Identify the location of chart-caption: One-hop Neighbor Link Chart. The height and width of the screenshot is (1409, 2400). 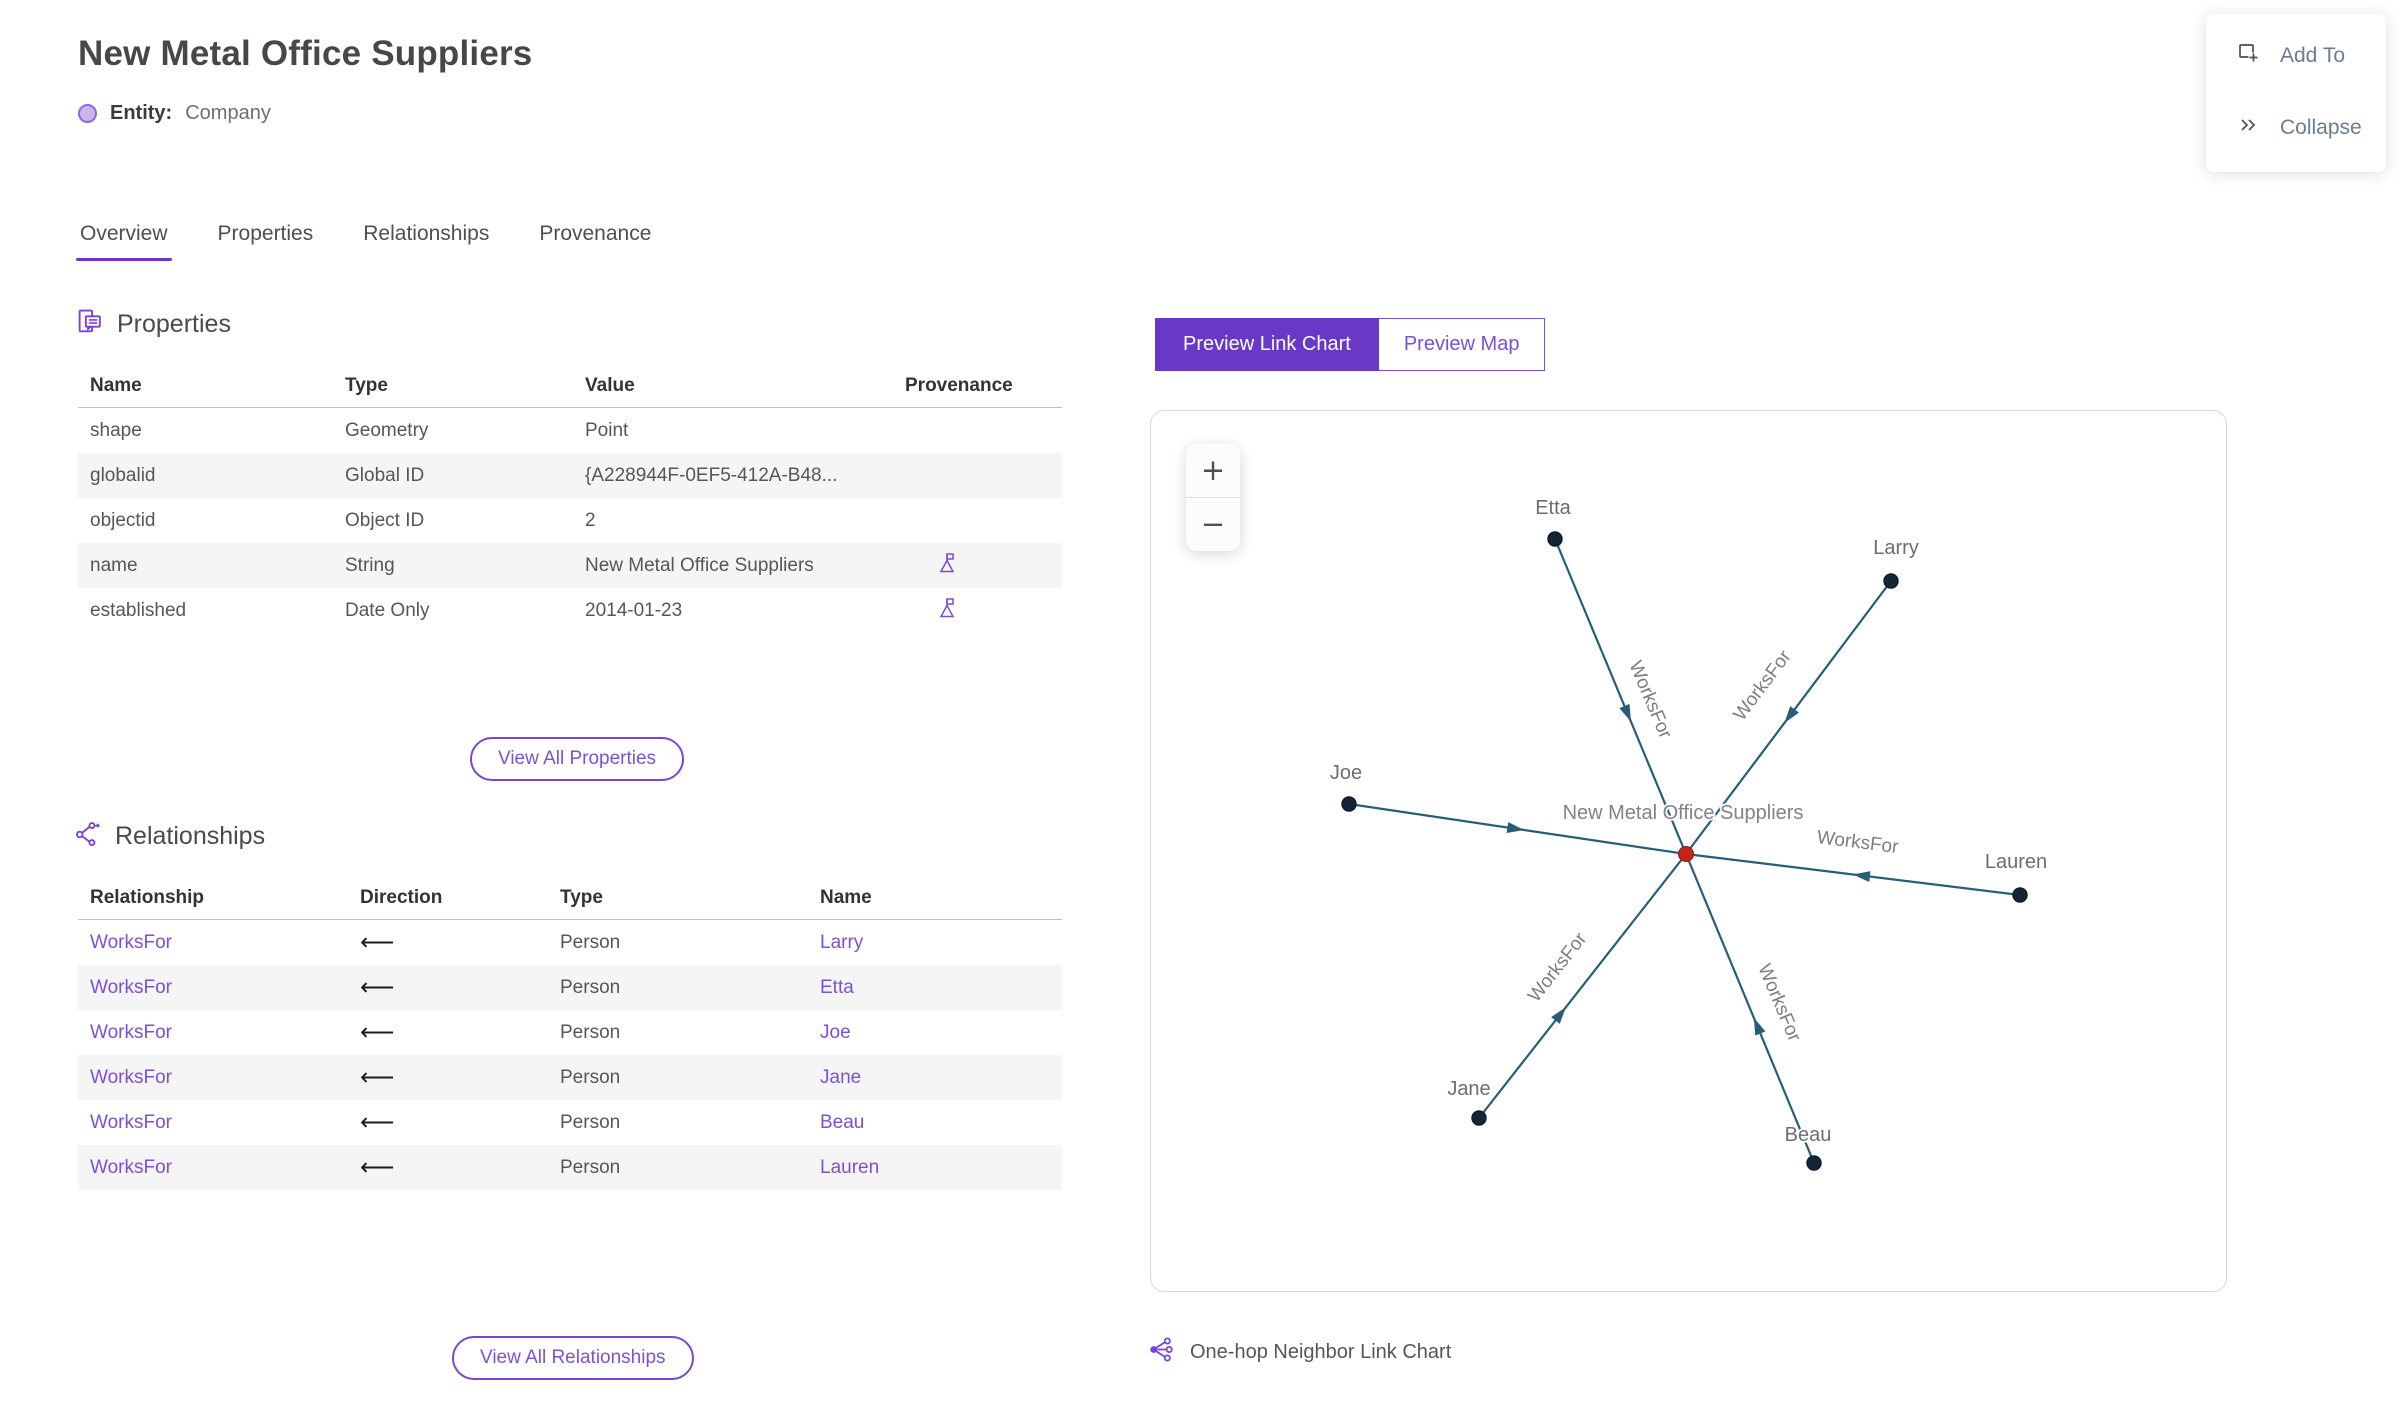
(1299, 1352).